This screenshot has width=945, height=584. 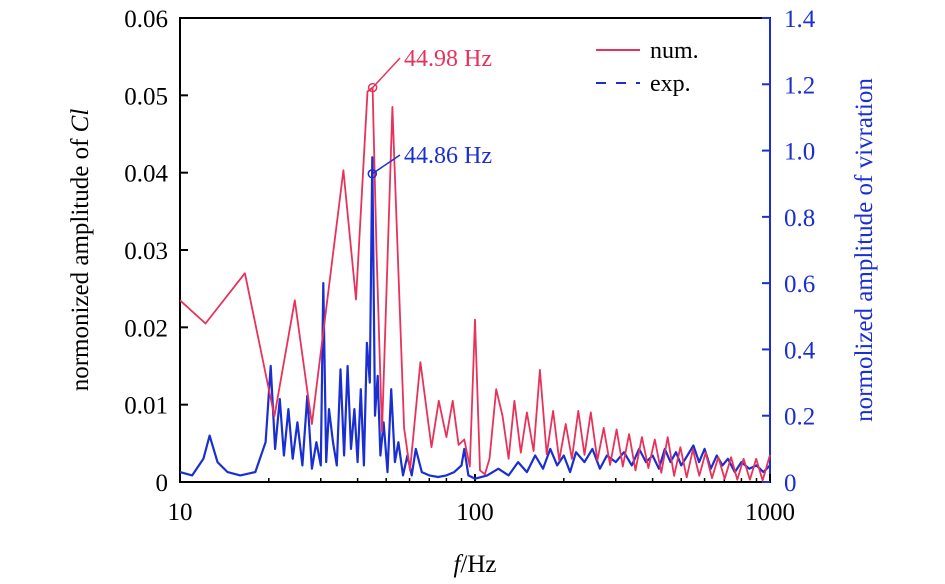 What do you see at coordinates (429, 112) in the screenshot?
I see `annotations-layer: 44.98 Hz 44.86 Hz` at bounding box center [429, 112].